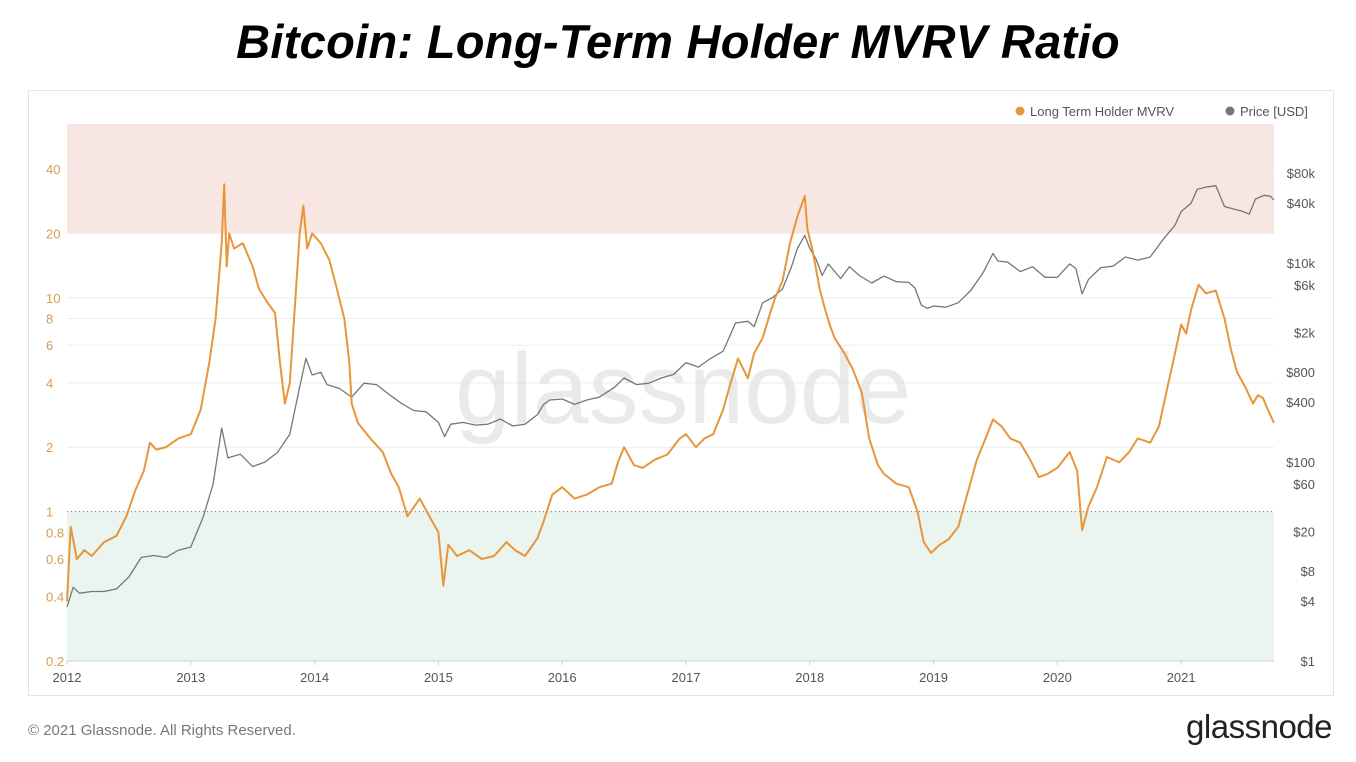 This screenshot has width=1356, height=762. I want to click on left-tick-label: 0.6, so click(55, 559).